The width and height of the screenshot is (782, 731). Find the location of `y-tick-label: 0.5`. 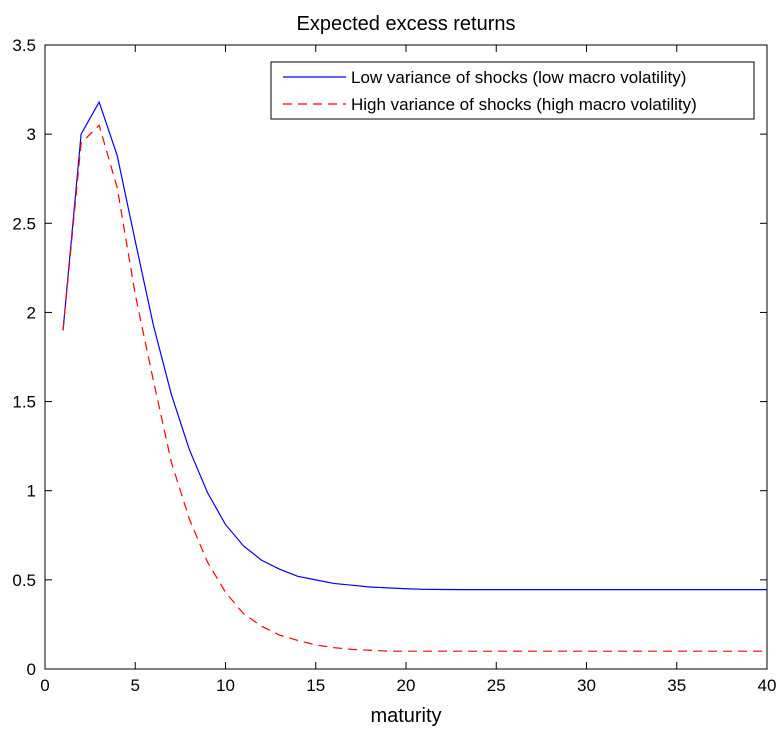

y-tick-label: 0.5 is located at coordinates (24, 580).